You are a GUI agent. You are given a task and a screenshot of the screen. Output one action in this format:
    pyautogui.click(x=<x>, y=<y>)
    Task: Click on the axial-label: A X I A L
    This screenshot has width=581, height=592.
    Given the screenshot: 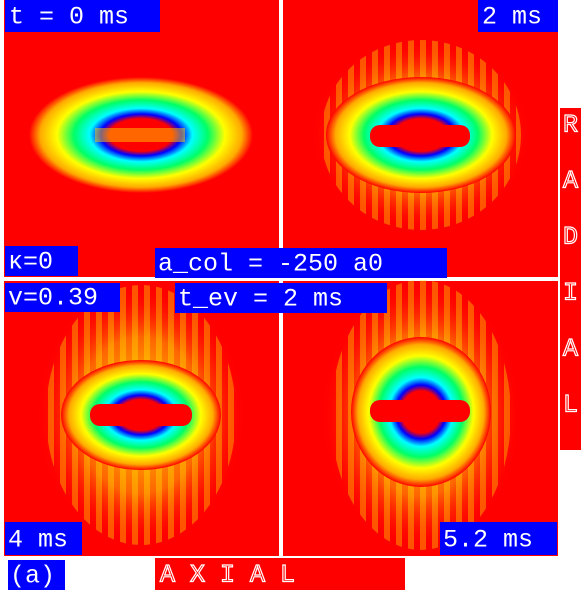 What is the action you would take?
    pyautogui.click(x=227, y=575)
    